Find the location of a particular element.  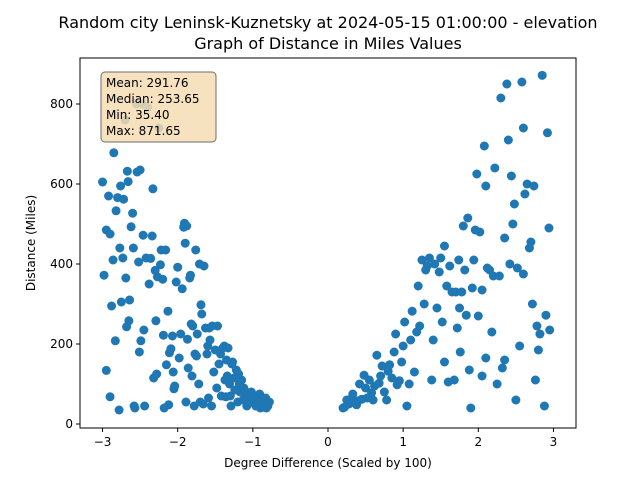

stats-mean: Mean: 291.76 is located at coordinates (147, 83).